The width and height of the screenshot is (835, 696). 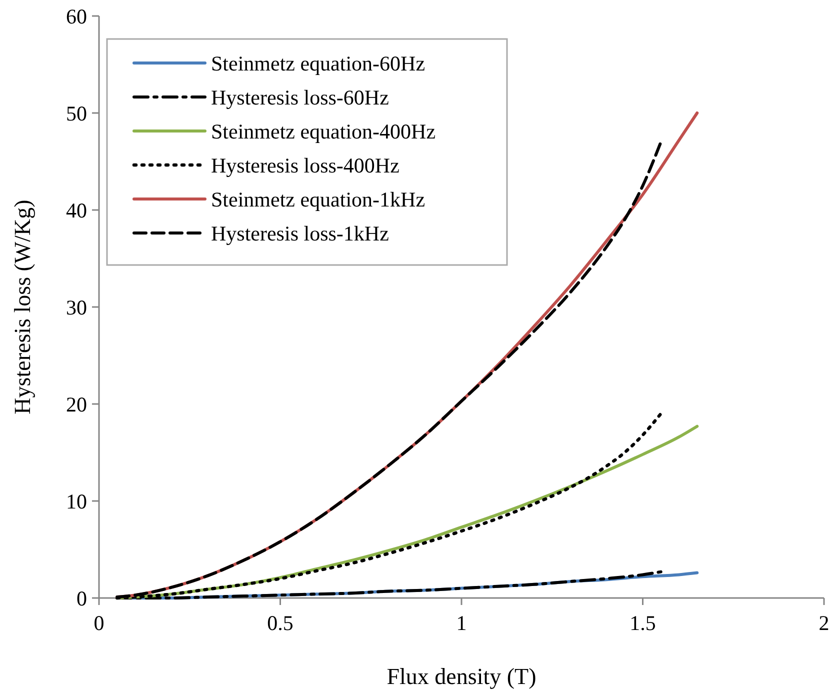 What do you see at coordinates (76, 501) in the screenshot?
I see `y-tick-label: 10` at bounding box center [76, 501].